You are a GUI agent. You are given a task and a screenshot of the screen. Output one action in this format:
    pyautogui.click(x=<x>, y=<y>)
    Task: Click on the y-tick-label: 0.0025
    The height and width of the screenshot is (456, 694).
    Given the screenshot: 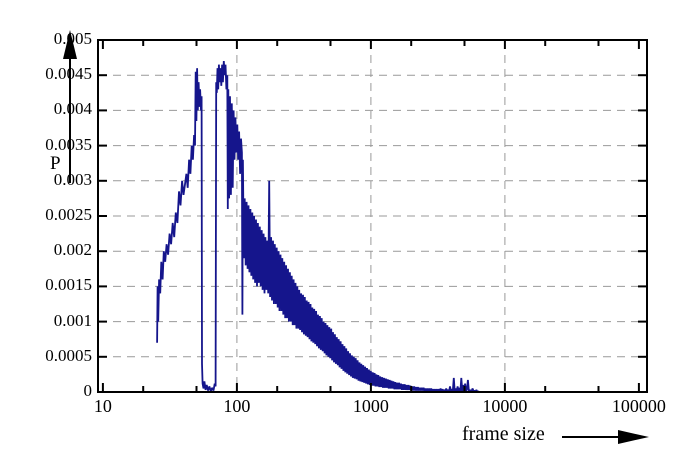 What is the action you would take?
    pyautogui.click(x=68, y=214)
    